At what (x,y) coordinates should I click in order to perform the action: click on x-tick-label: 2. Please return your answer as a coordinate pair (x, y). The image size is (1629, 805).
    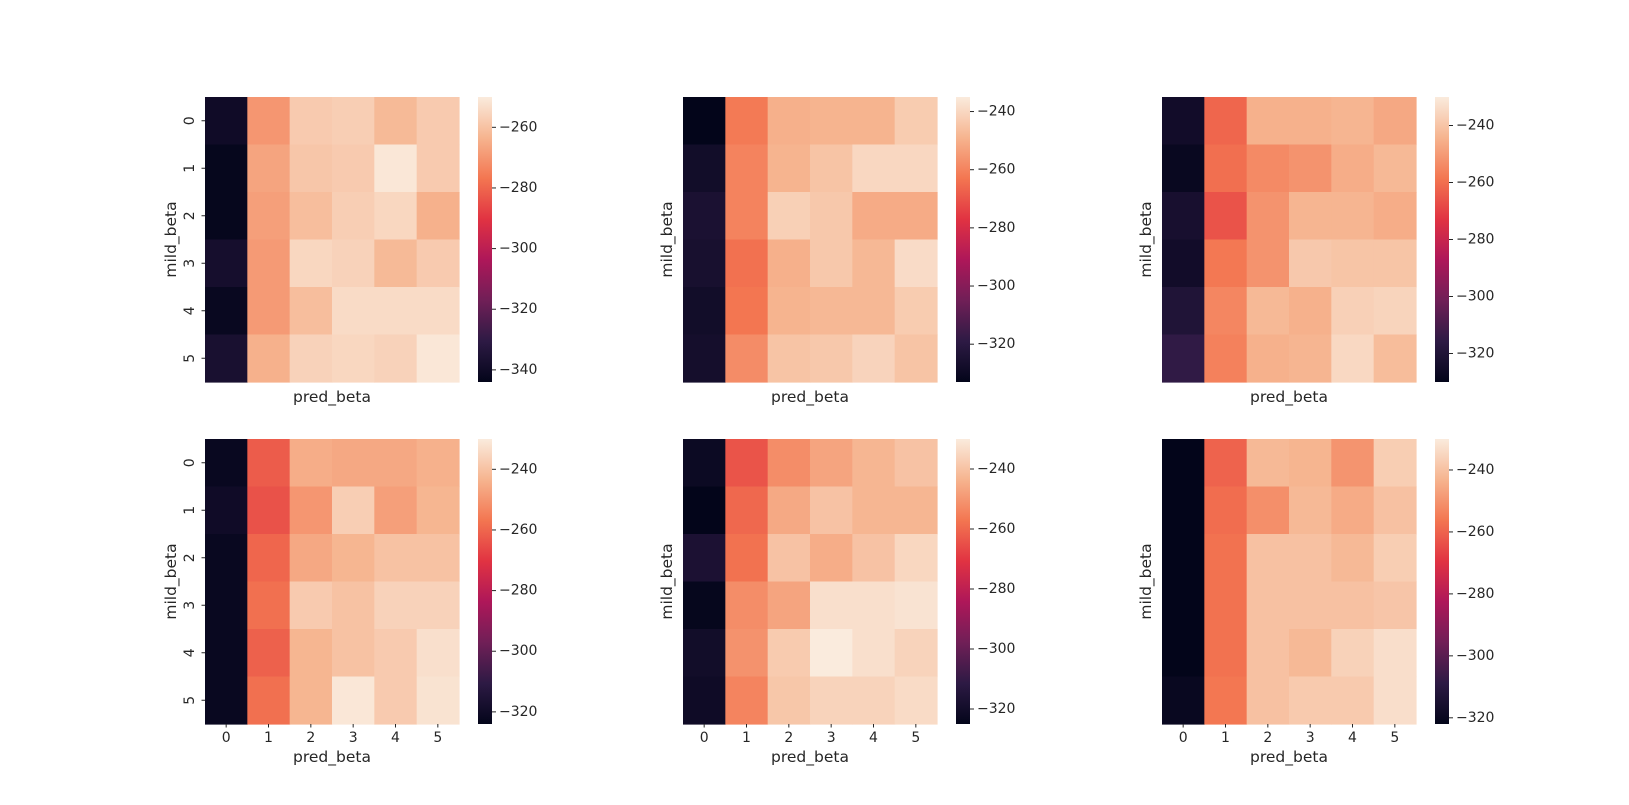
    Looking at the image, I should click on (310, 738).